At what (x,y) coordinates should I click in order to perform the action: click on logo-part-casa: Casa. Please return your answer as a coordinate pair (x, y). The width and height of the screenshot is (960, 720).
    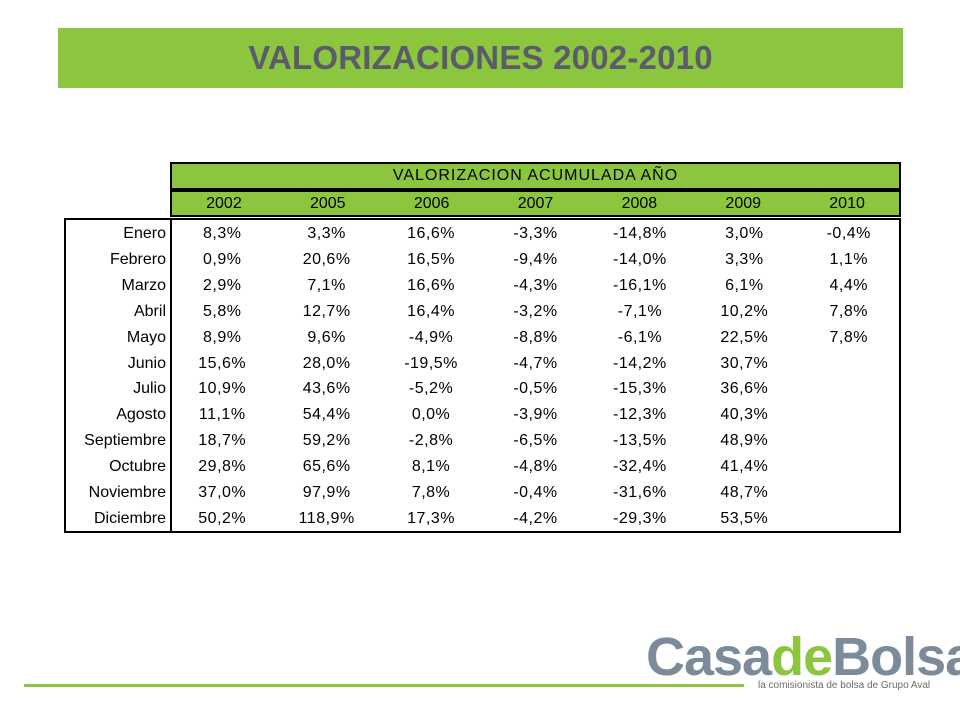
    Looking at the image, I should click on (709, 657).